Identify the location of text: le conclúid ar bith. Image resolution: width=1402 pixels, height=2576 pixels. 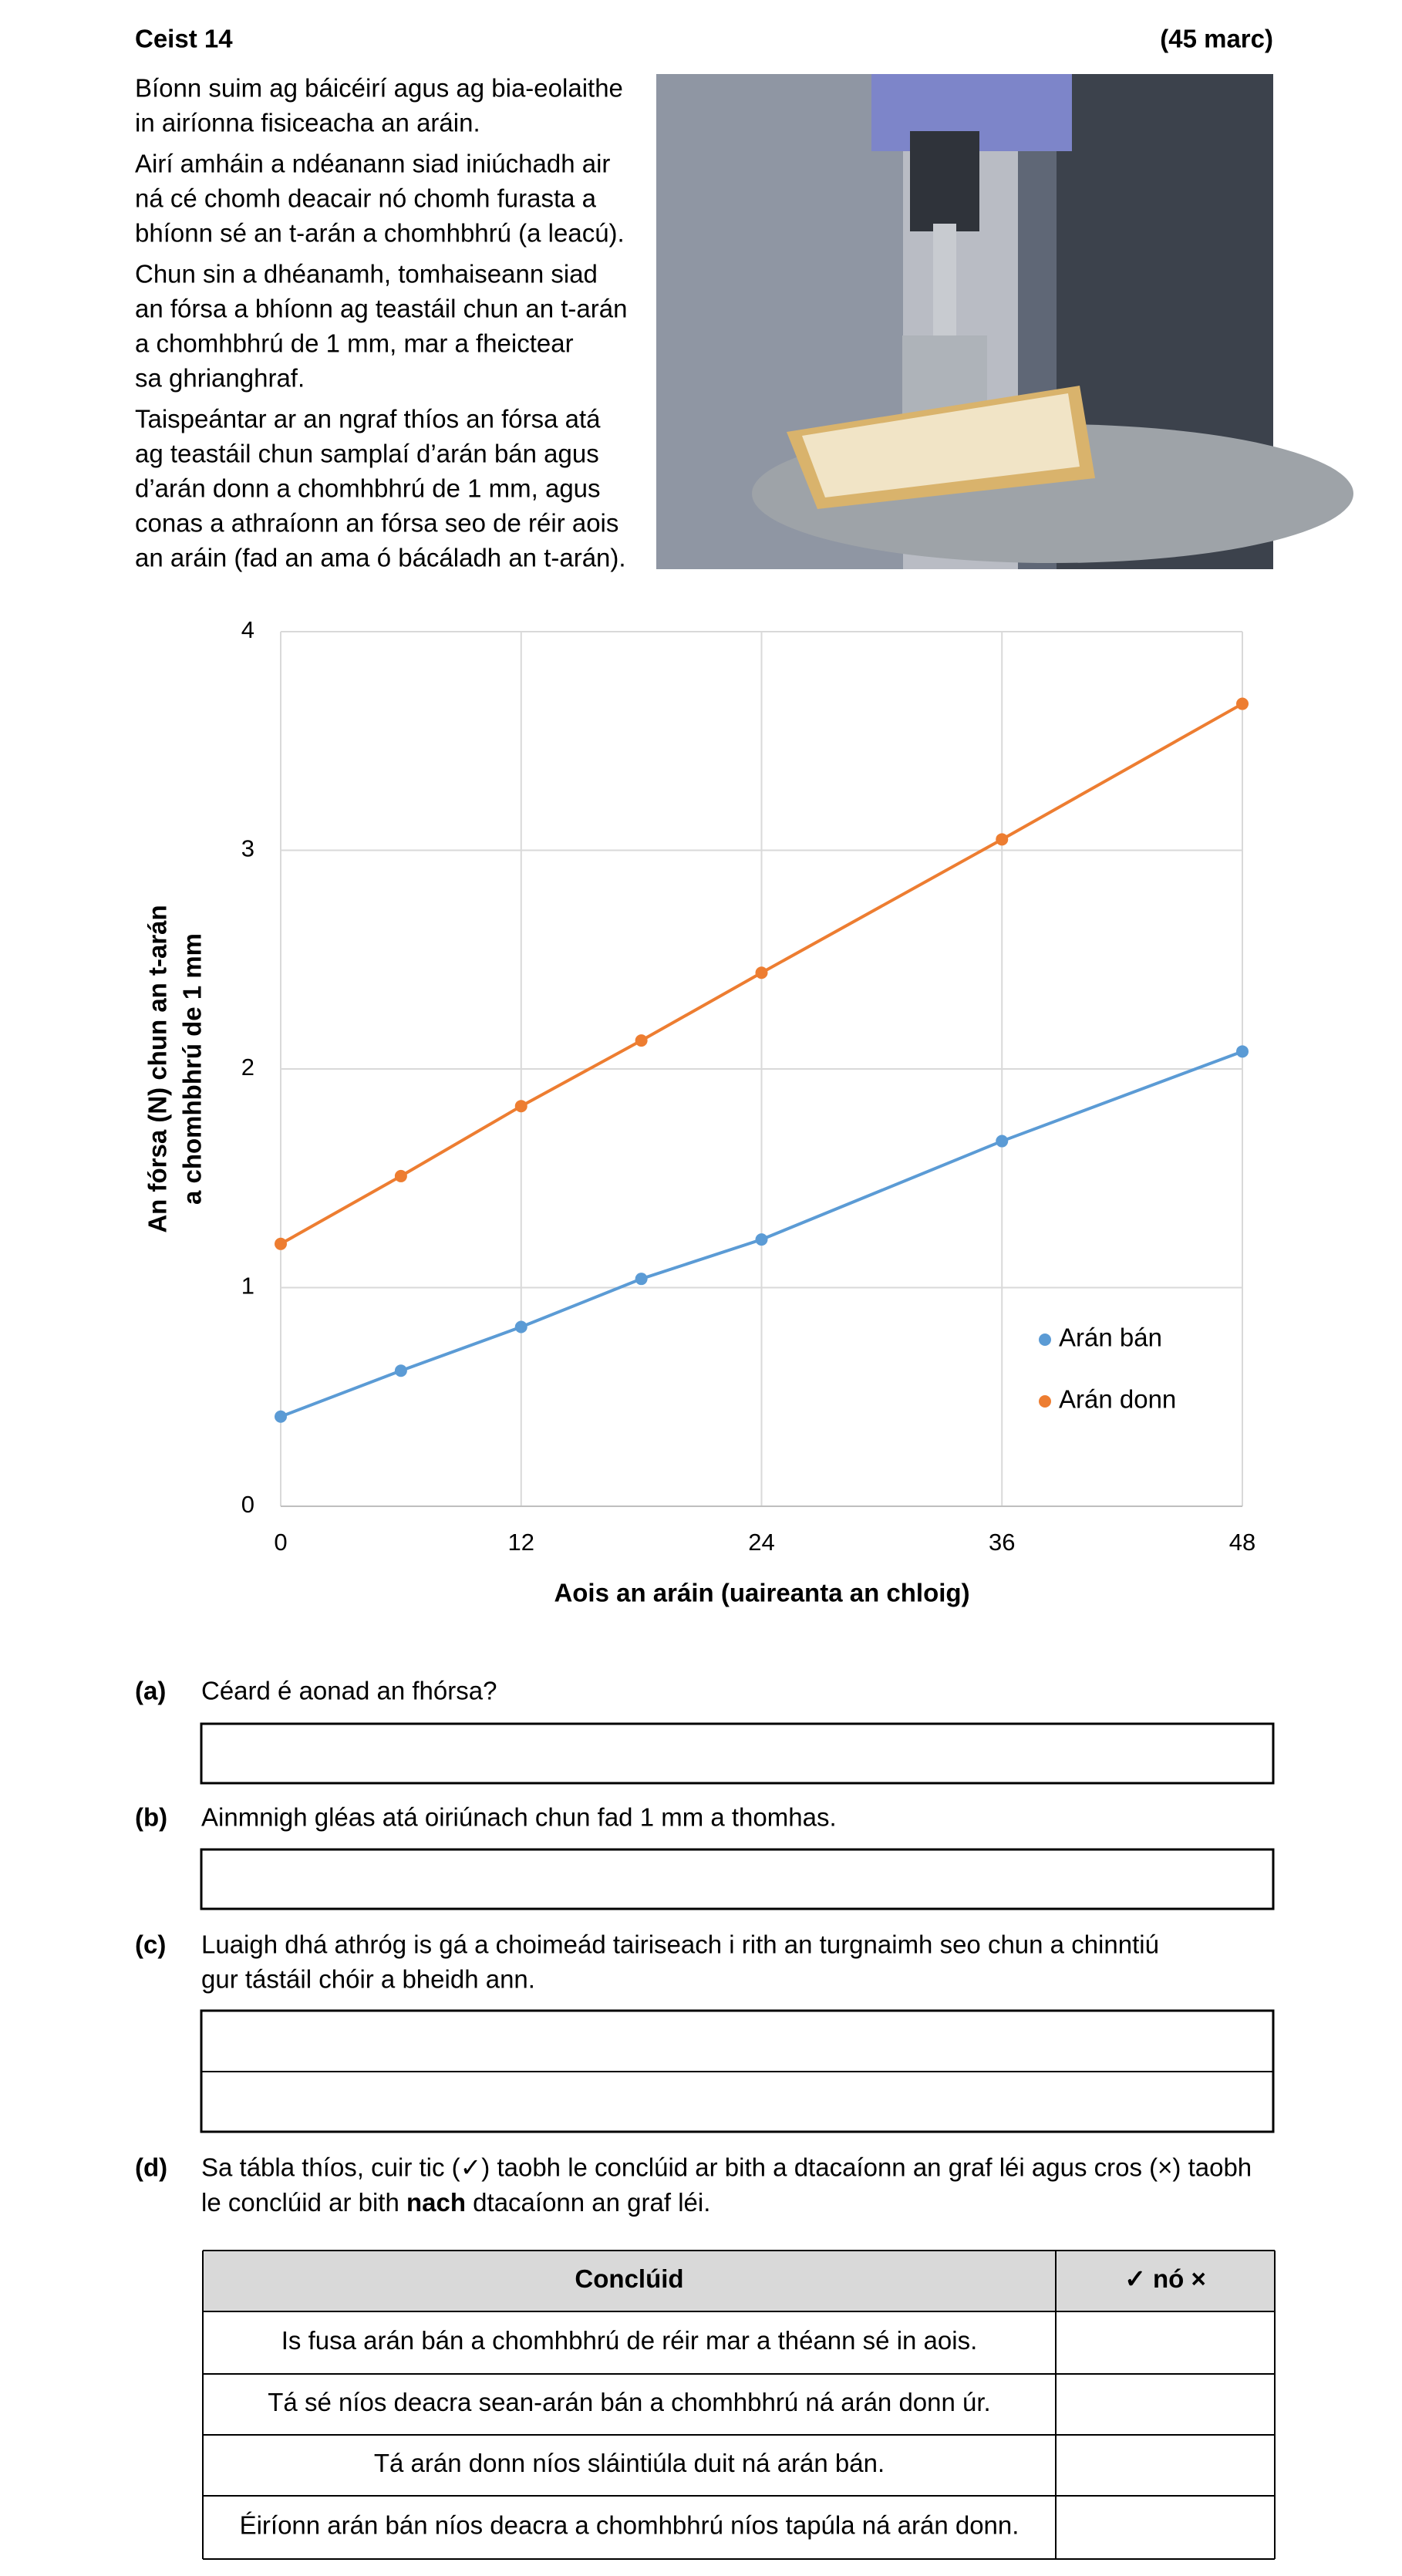
(303, 2202).